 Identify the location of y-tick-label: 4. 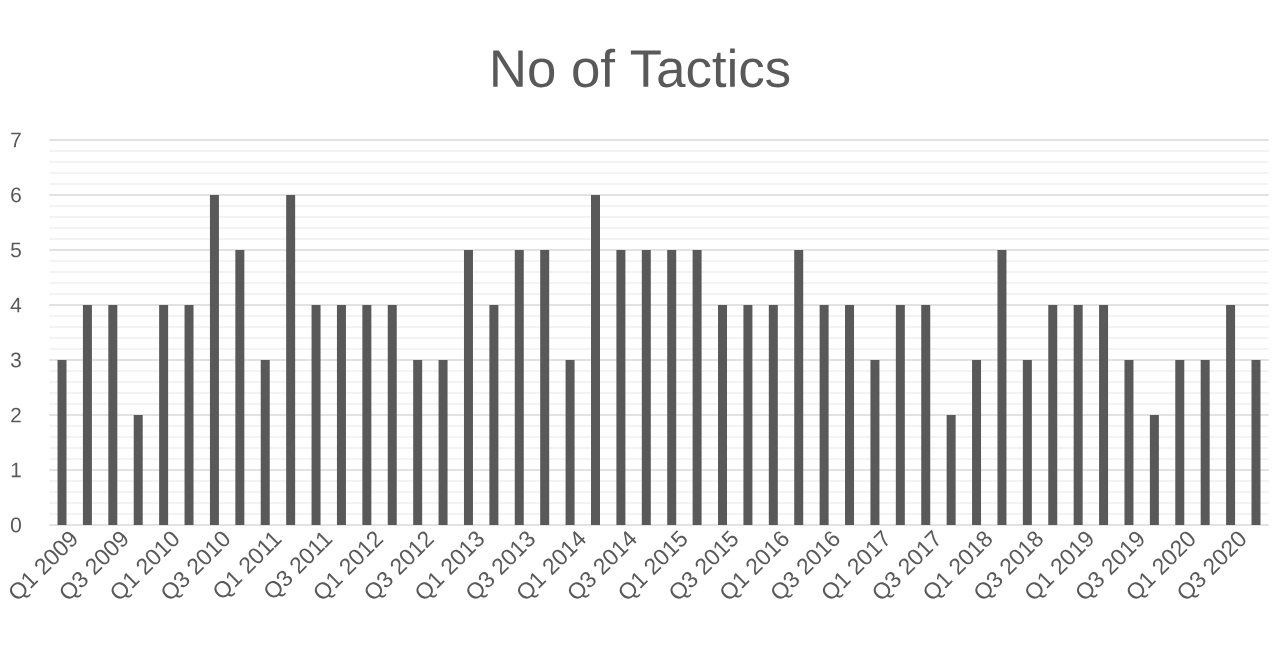
(16, 305).